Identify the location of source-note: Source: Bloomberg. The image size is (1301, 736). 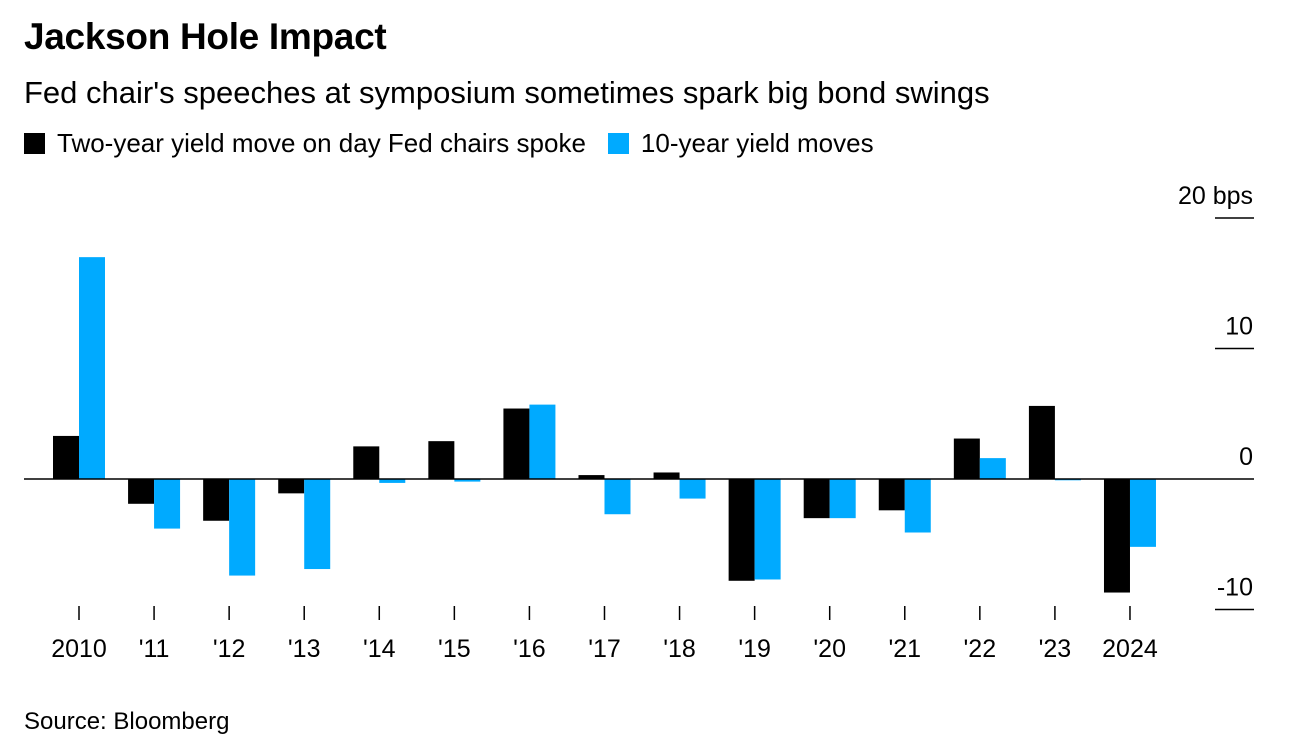
(127, 721).